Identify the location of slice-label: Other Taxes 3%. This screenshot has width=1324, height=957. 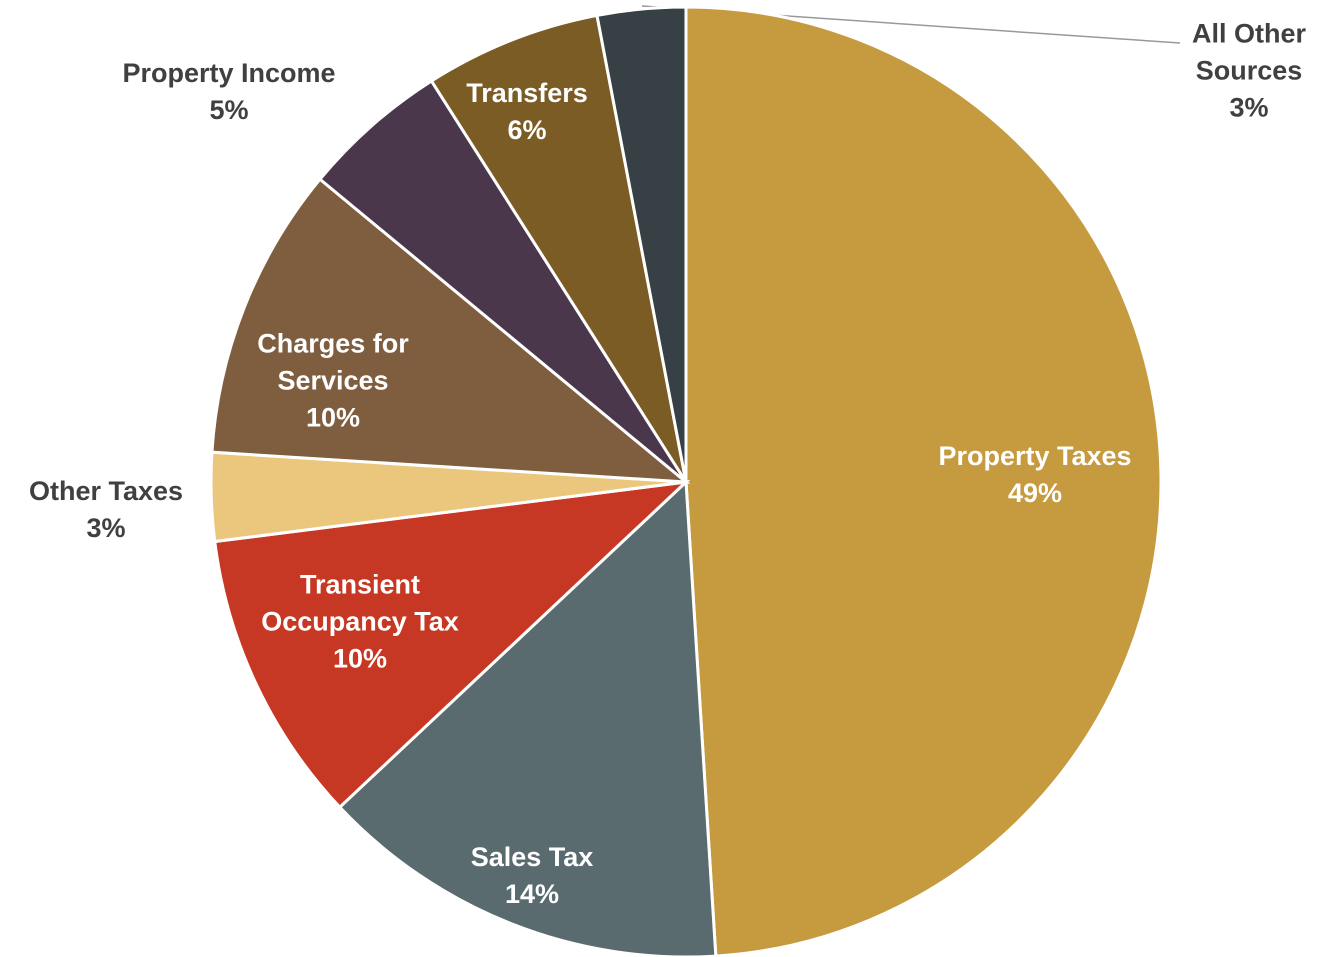
(108, 510).